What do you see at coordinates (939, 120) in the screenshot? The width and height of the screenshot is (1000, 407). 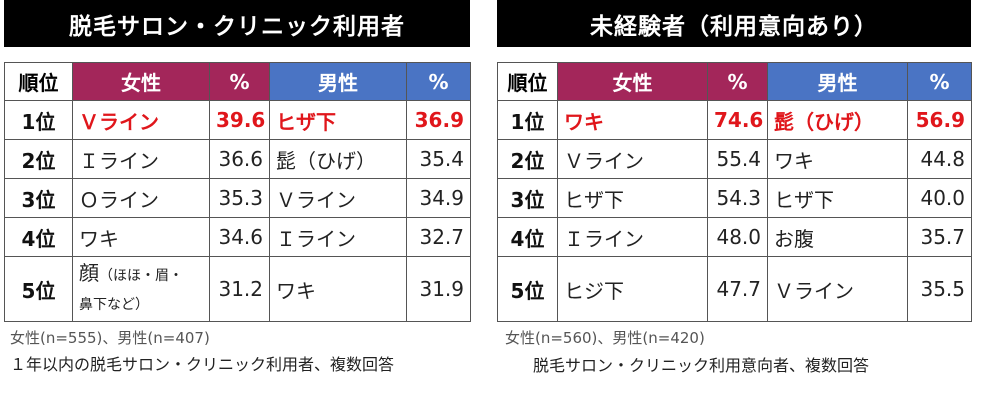 I see `male-pct: 56.9` at bounding box center [939, 120].